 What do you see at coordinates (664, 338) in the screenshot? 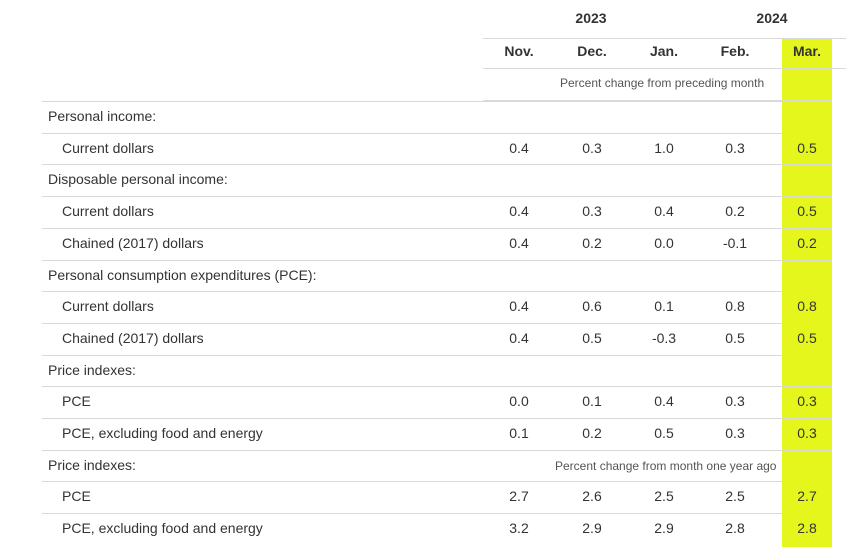
I see `table-cell: -0.3` at bounding box center [664, 338].